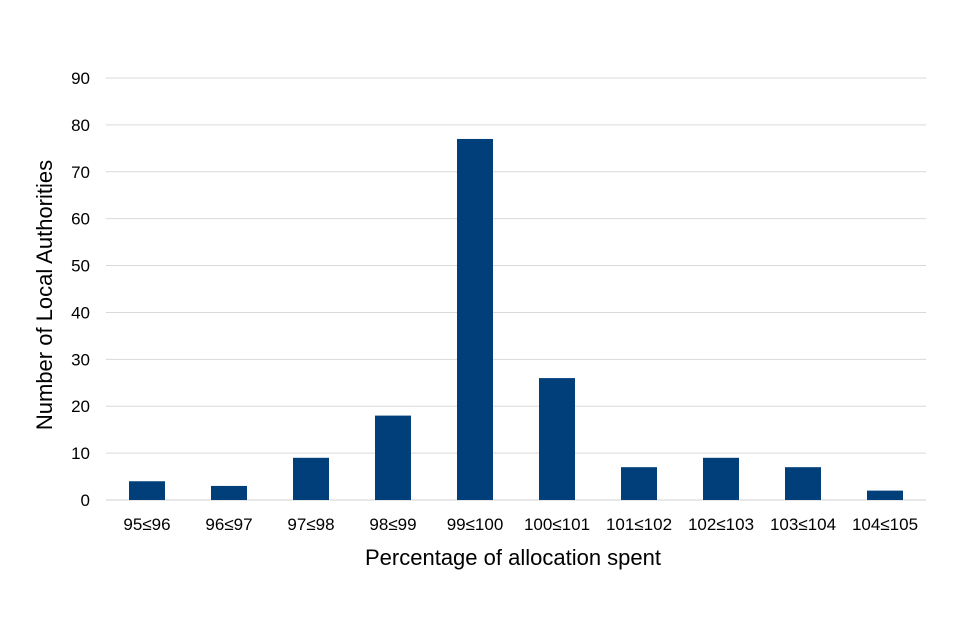 This screenshot has width=960, height=640. What do you see at coordinates (80, 453) in the screenshot?
I see `y-tick-label: 10` at bounding box center [80, 453].